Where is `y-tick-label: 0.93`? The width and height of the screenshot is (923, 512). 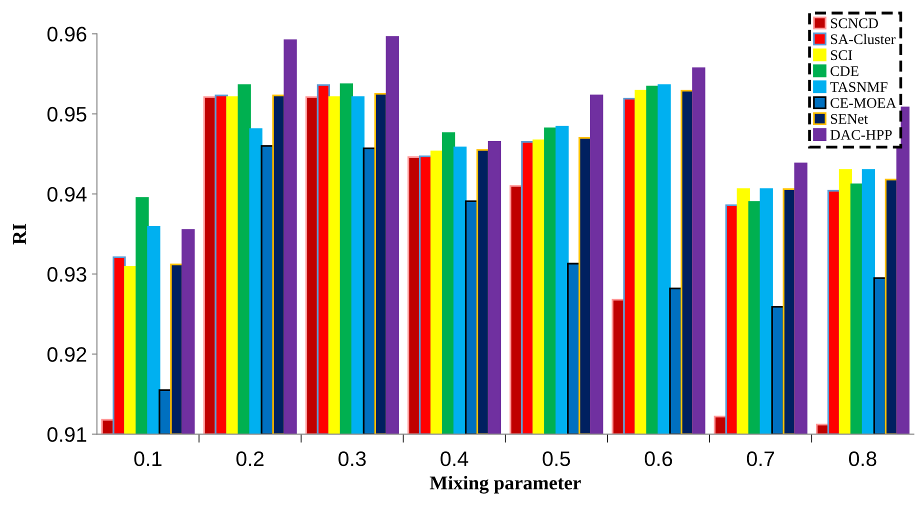 y-tick-label: 0.93 is located at coordinates (66, 274).